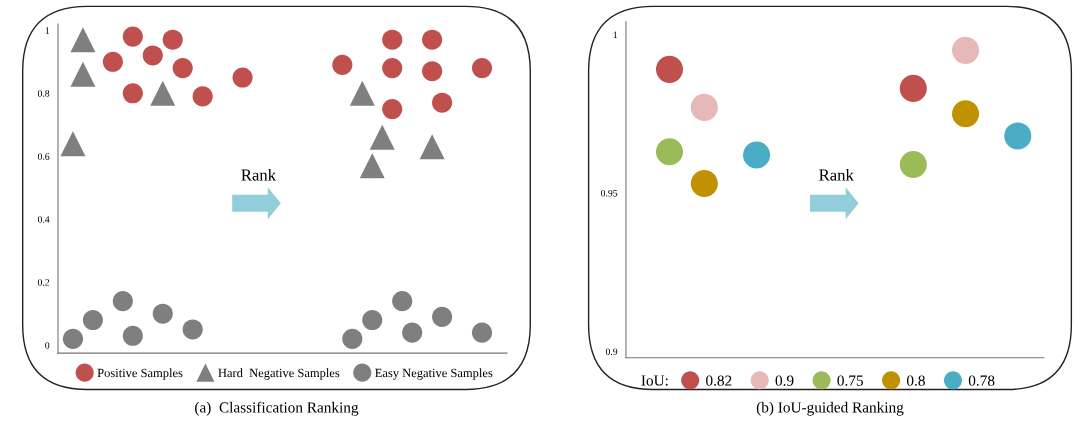  What do you see at coordinates (850, 380) in the screenshot?
I see `legend-label: 0.75` at bounding box center [850, 380].